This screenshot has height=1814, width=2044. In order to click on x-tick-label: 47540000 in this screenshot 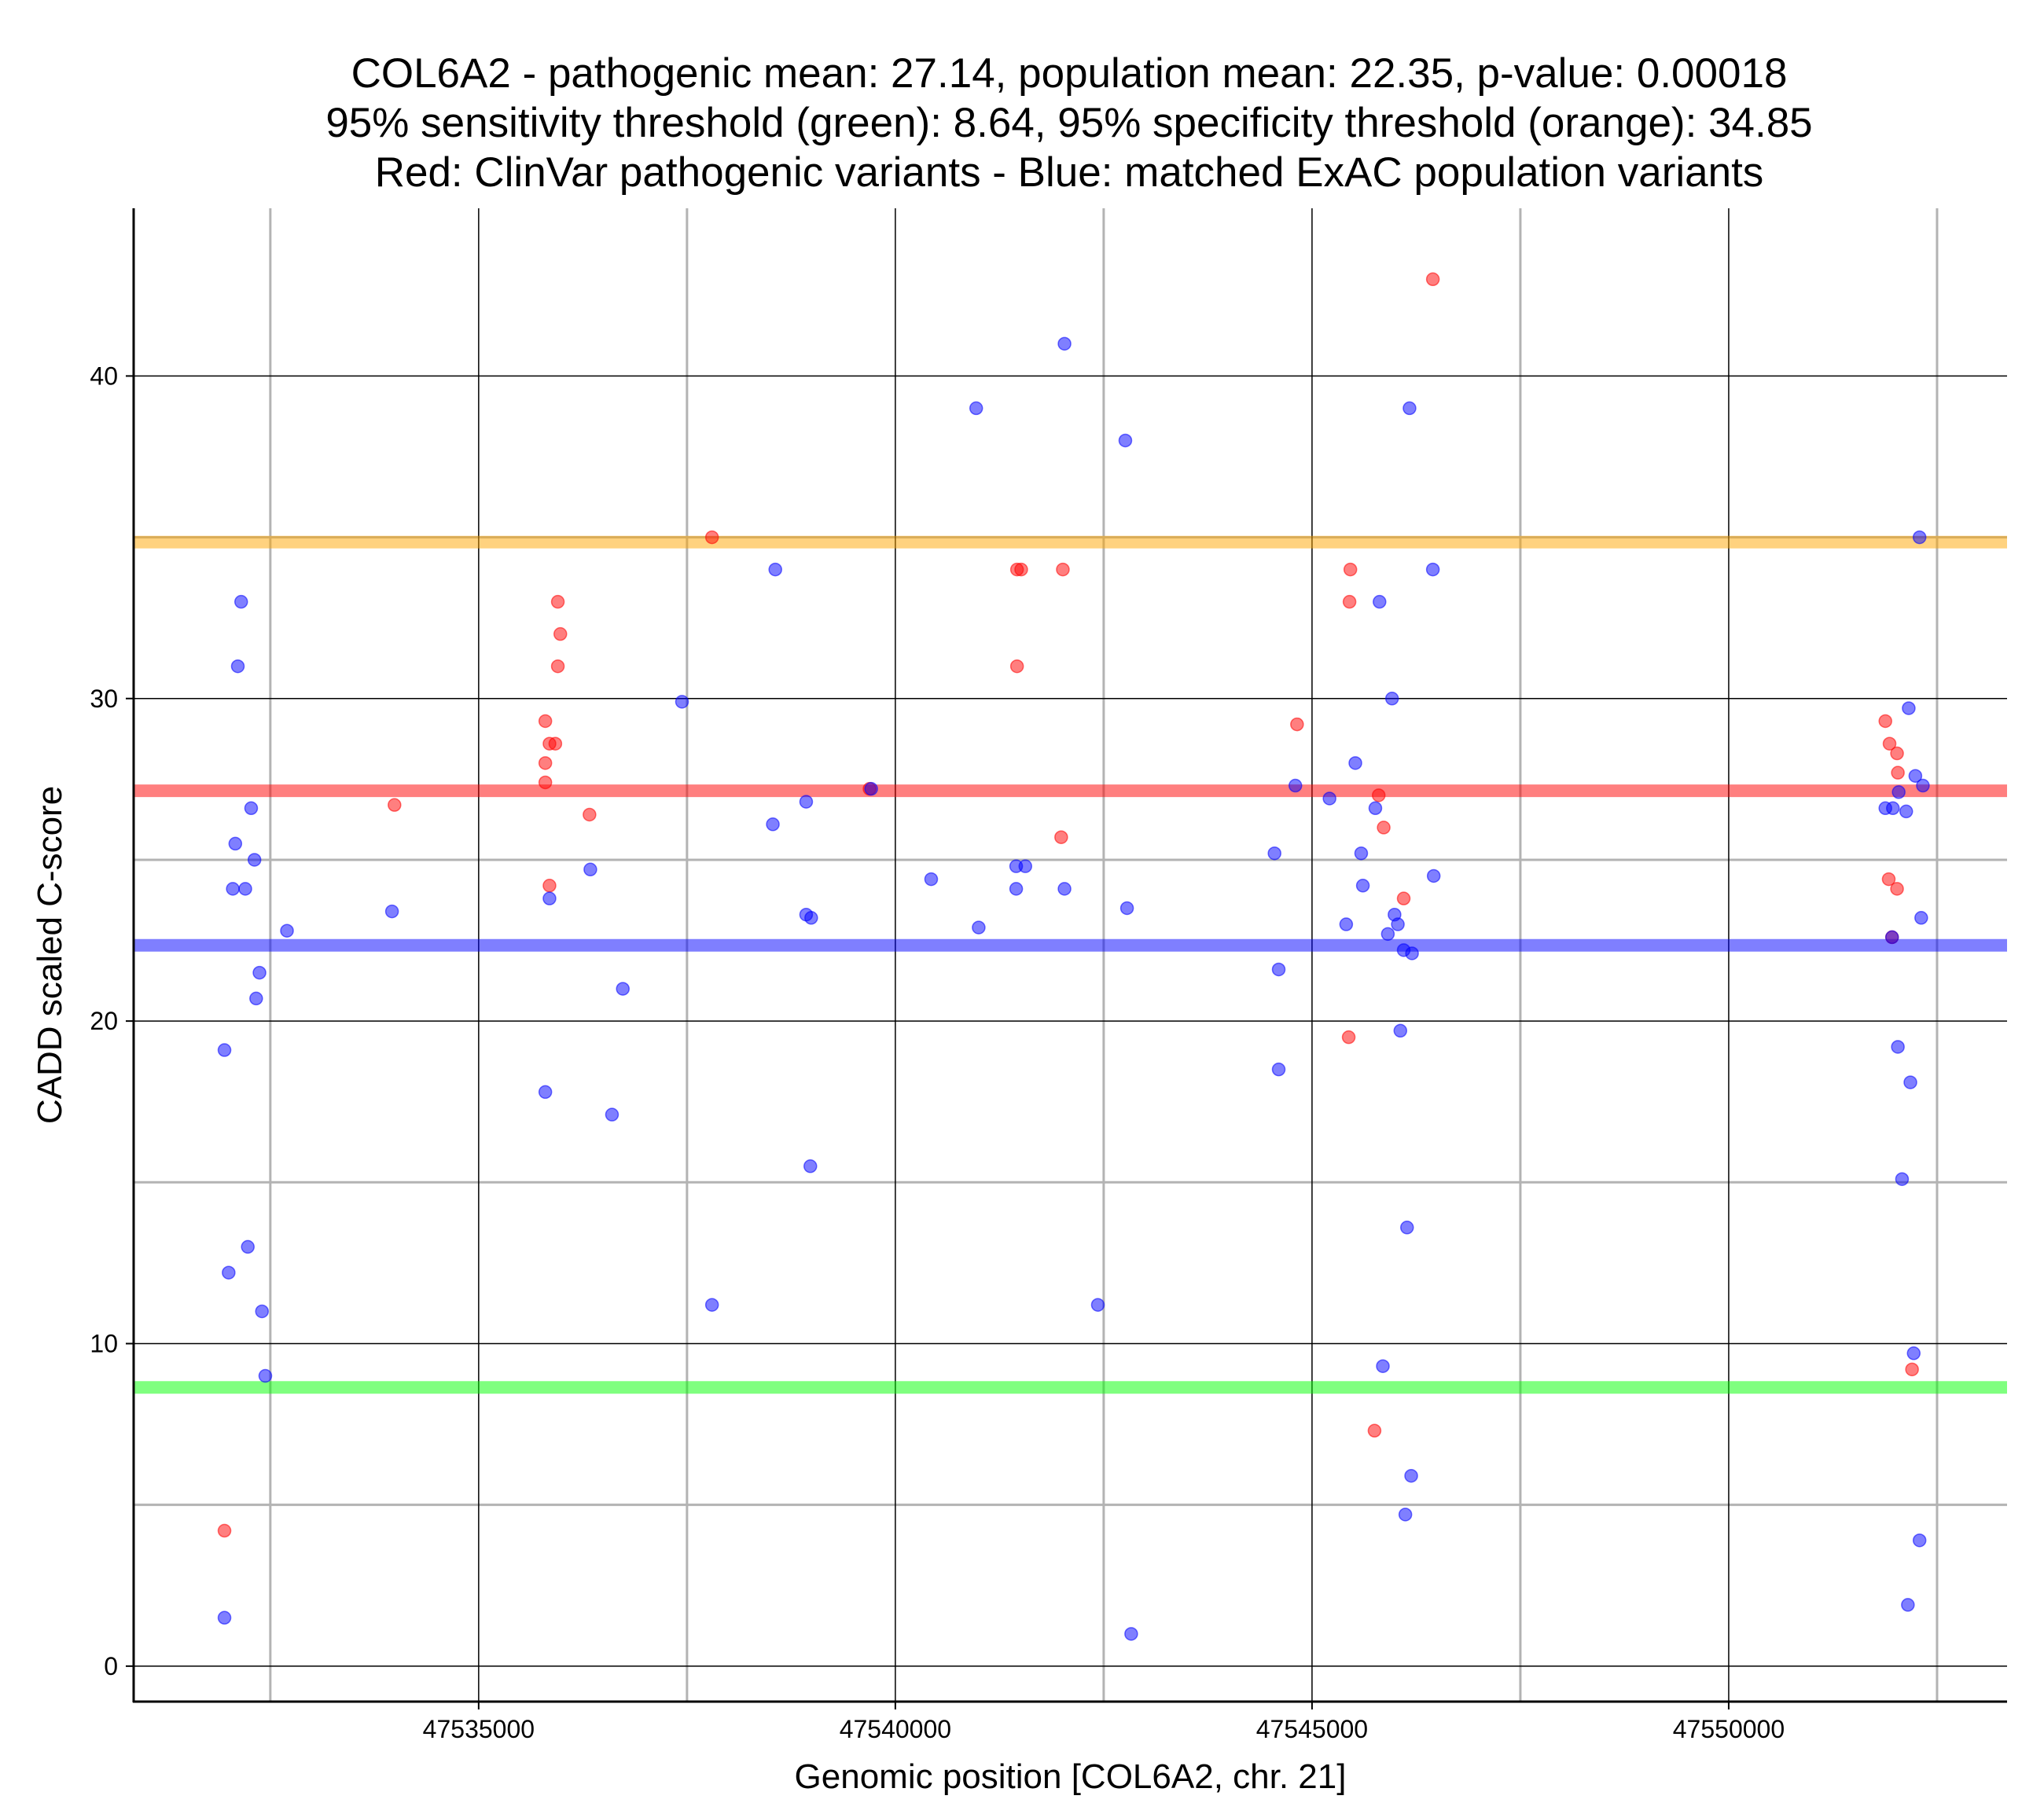, I will do `click(896, 1729)`.